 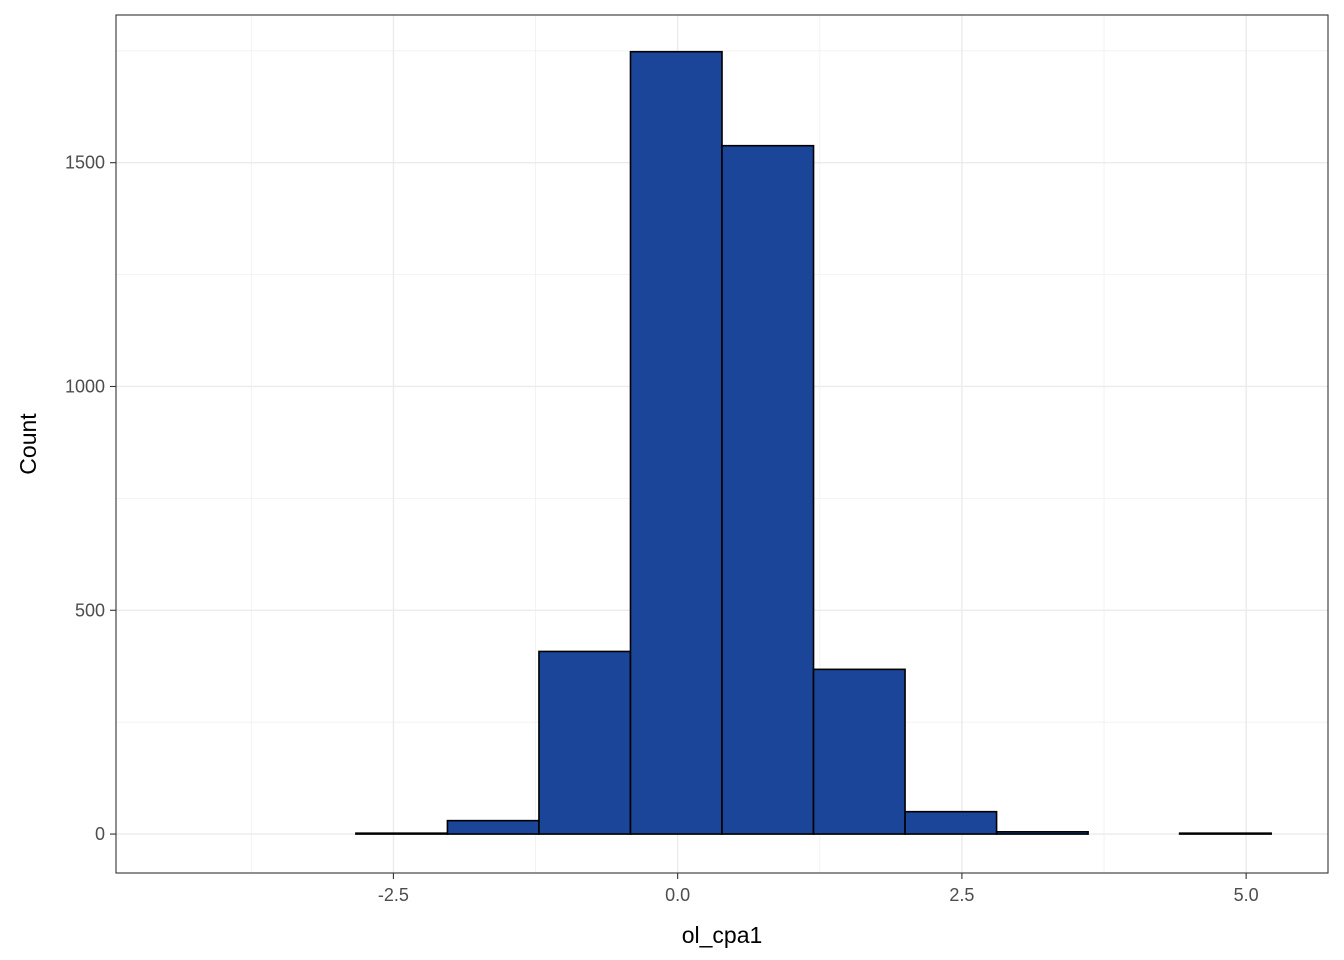 What do you see at coordinates (961, 895) in the screenshot?
I see `x-tick-label: 2.5` at bounding box center [961, 895].